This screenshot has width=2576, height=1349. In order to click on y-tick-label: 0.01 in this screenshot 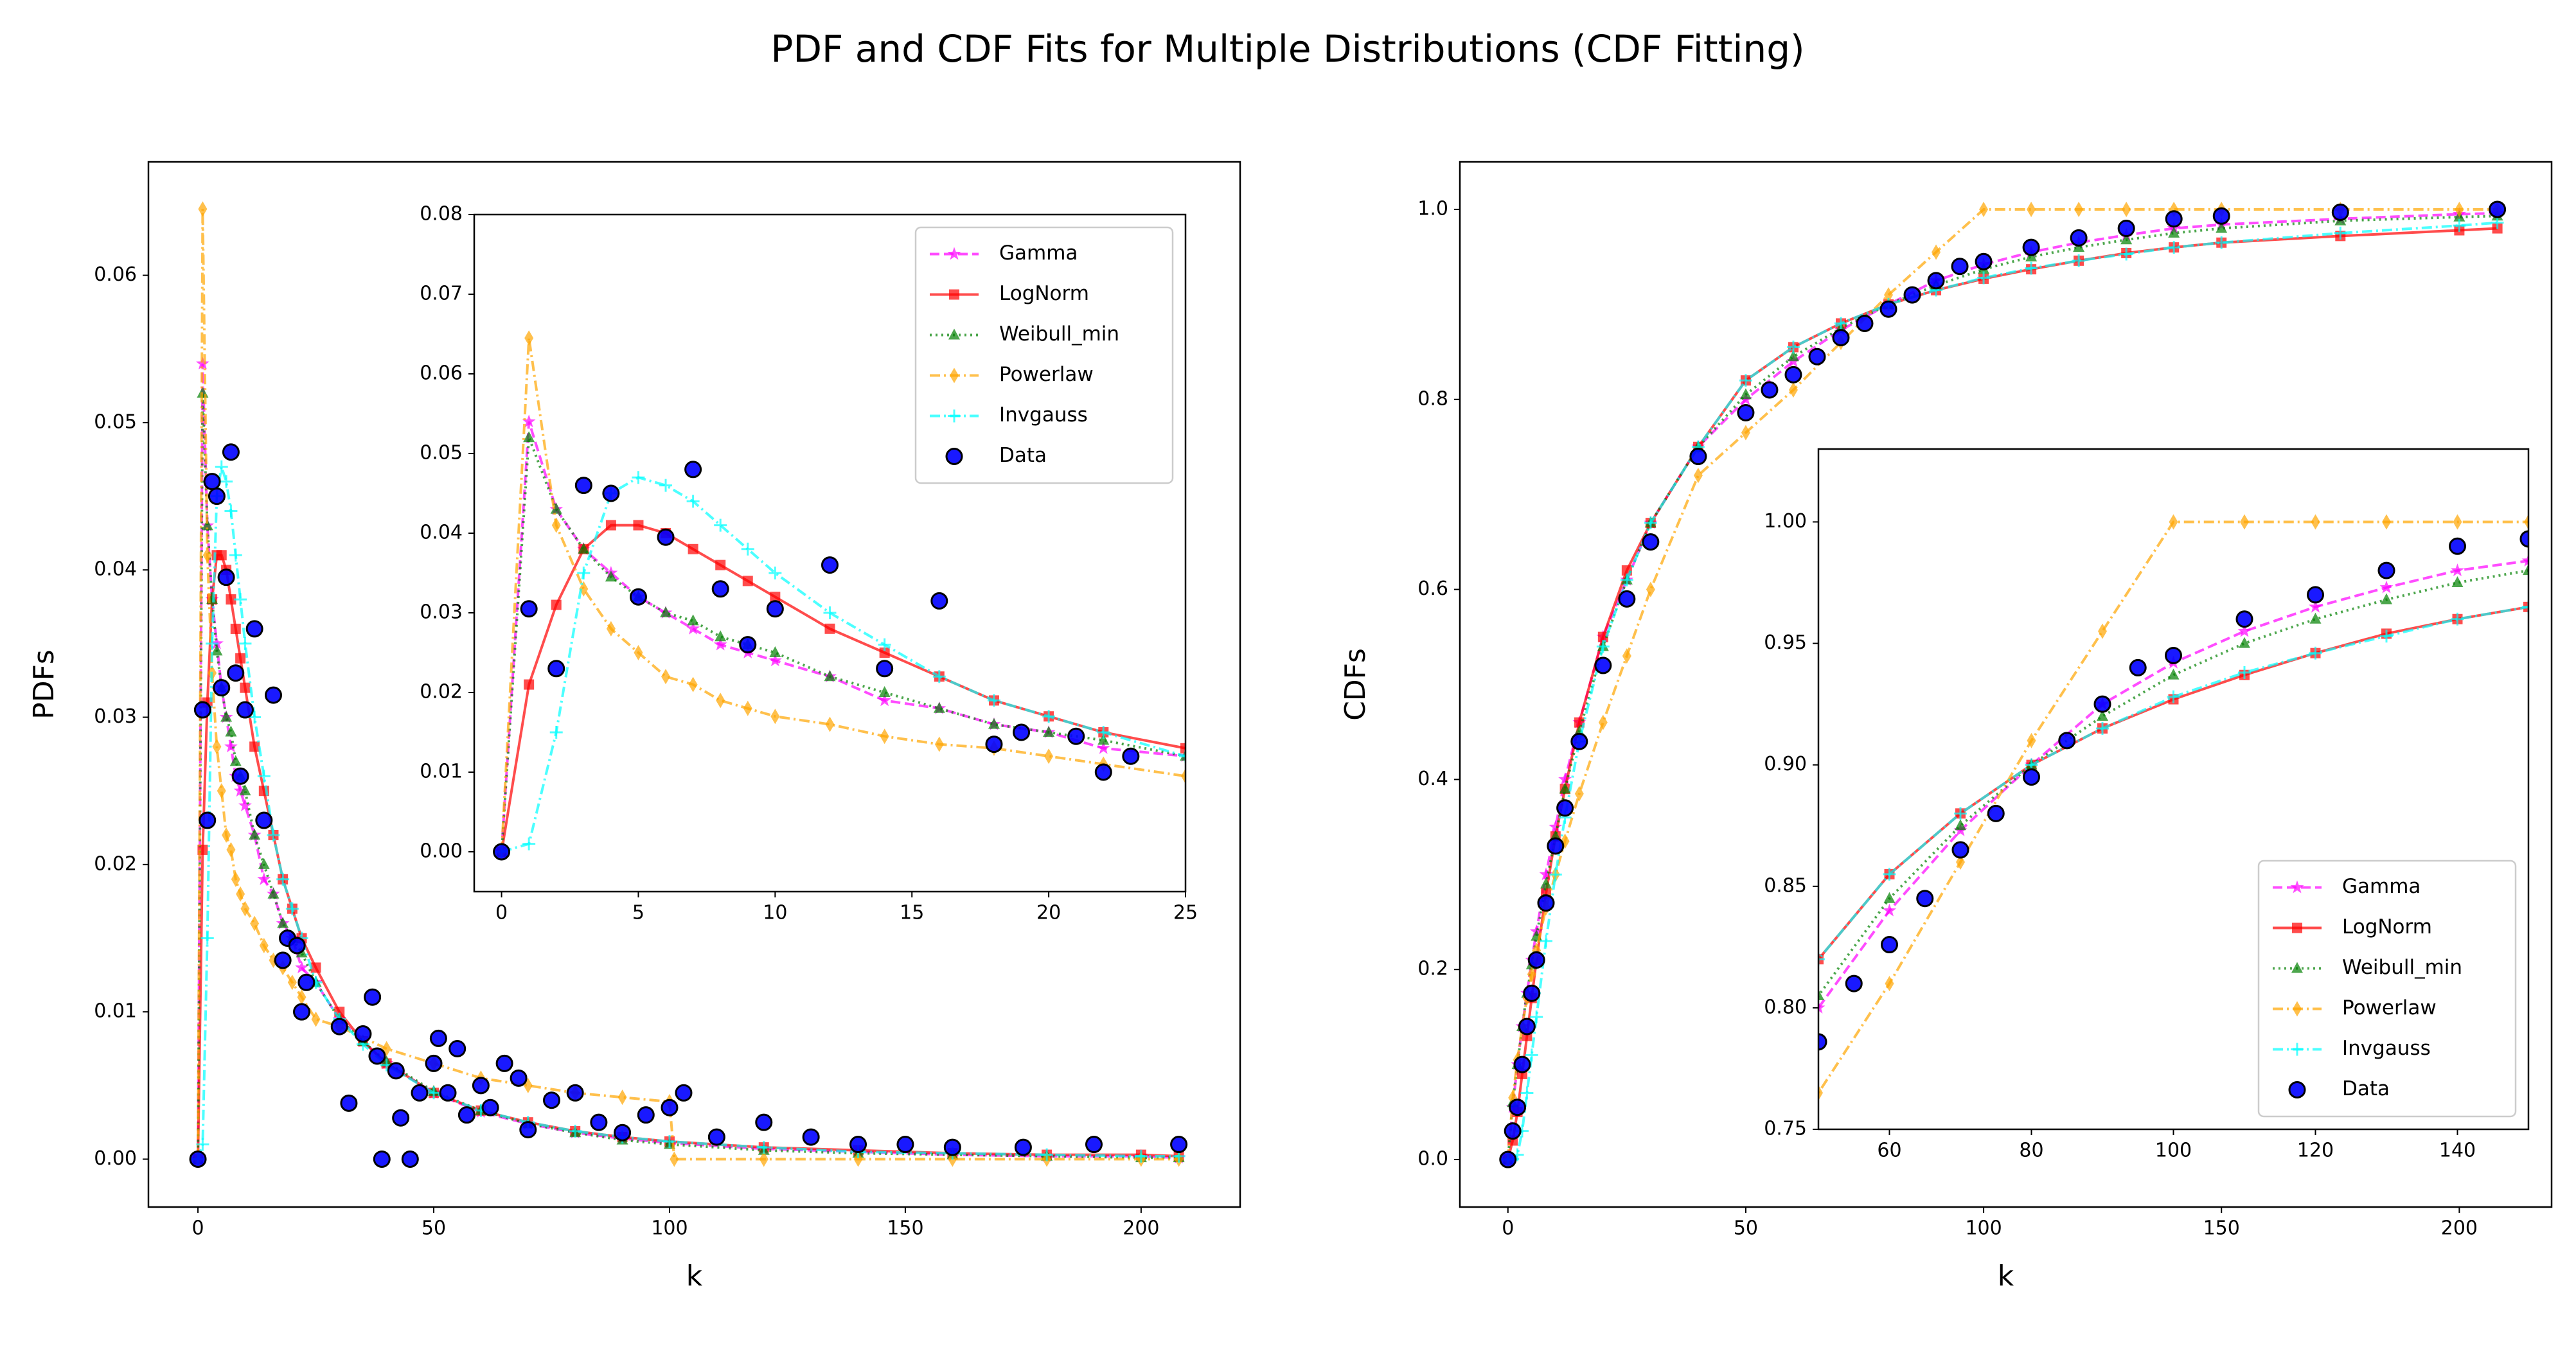, I will do `click(442, 772)`.